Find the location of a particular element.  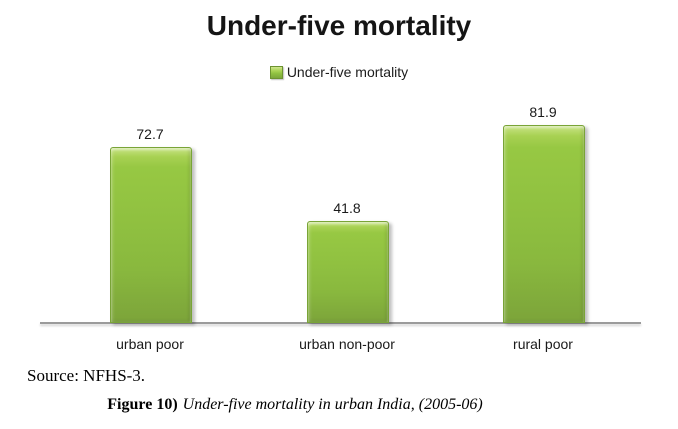

category-label: rural poor is located at coordinates (543, 344).